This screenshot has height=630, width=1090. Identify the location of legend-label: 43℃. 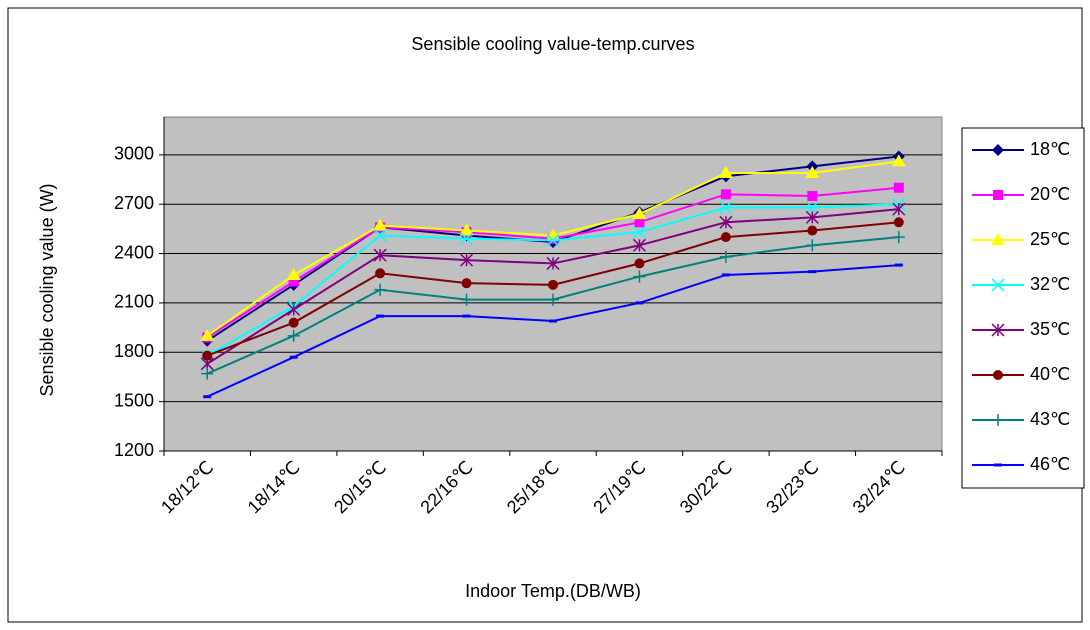
(1050, 419).